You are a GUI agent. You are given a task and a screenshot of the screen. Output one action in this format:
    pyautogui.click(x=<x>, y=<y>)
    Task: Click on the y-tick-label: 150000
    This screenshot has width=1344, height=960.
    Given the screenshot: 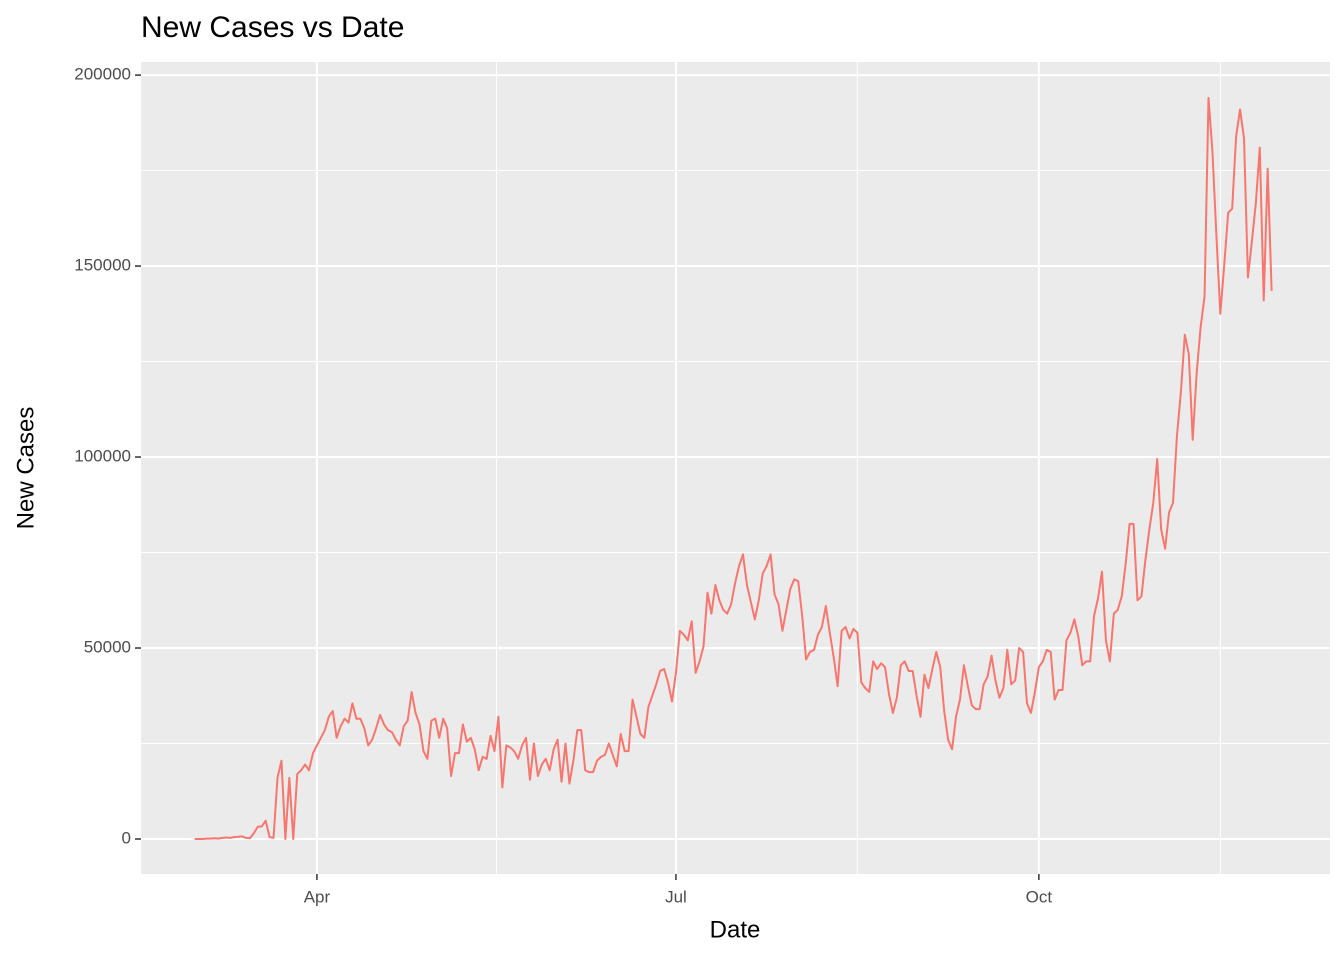 What is the action you would take?
    pyautogui.click(x=102, y=265)
    